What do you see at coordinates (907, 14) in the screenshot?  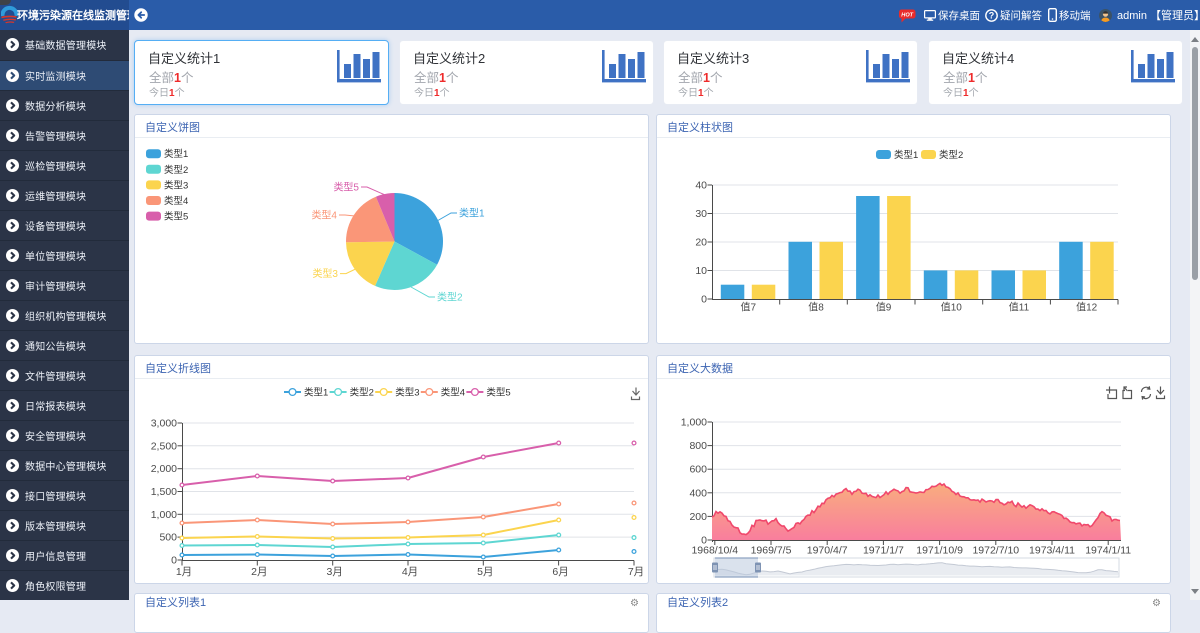 I see `svg-text: HOT` at bounding box center [907, 14].